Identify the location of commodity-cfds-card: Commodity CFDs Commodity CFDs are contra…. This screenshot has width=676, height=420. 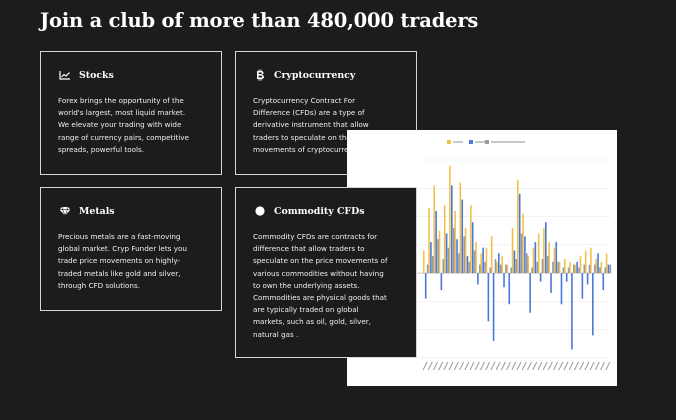
(326, 272).